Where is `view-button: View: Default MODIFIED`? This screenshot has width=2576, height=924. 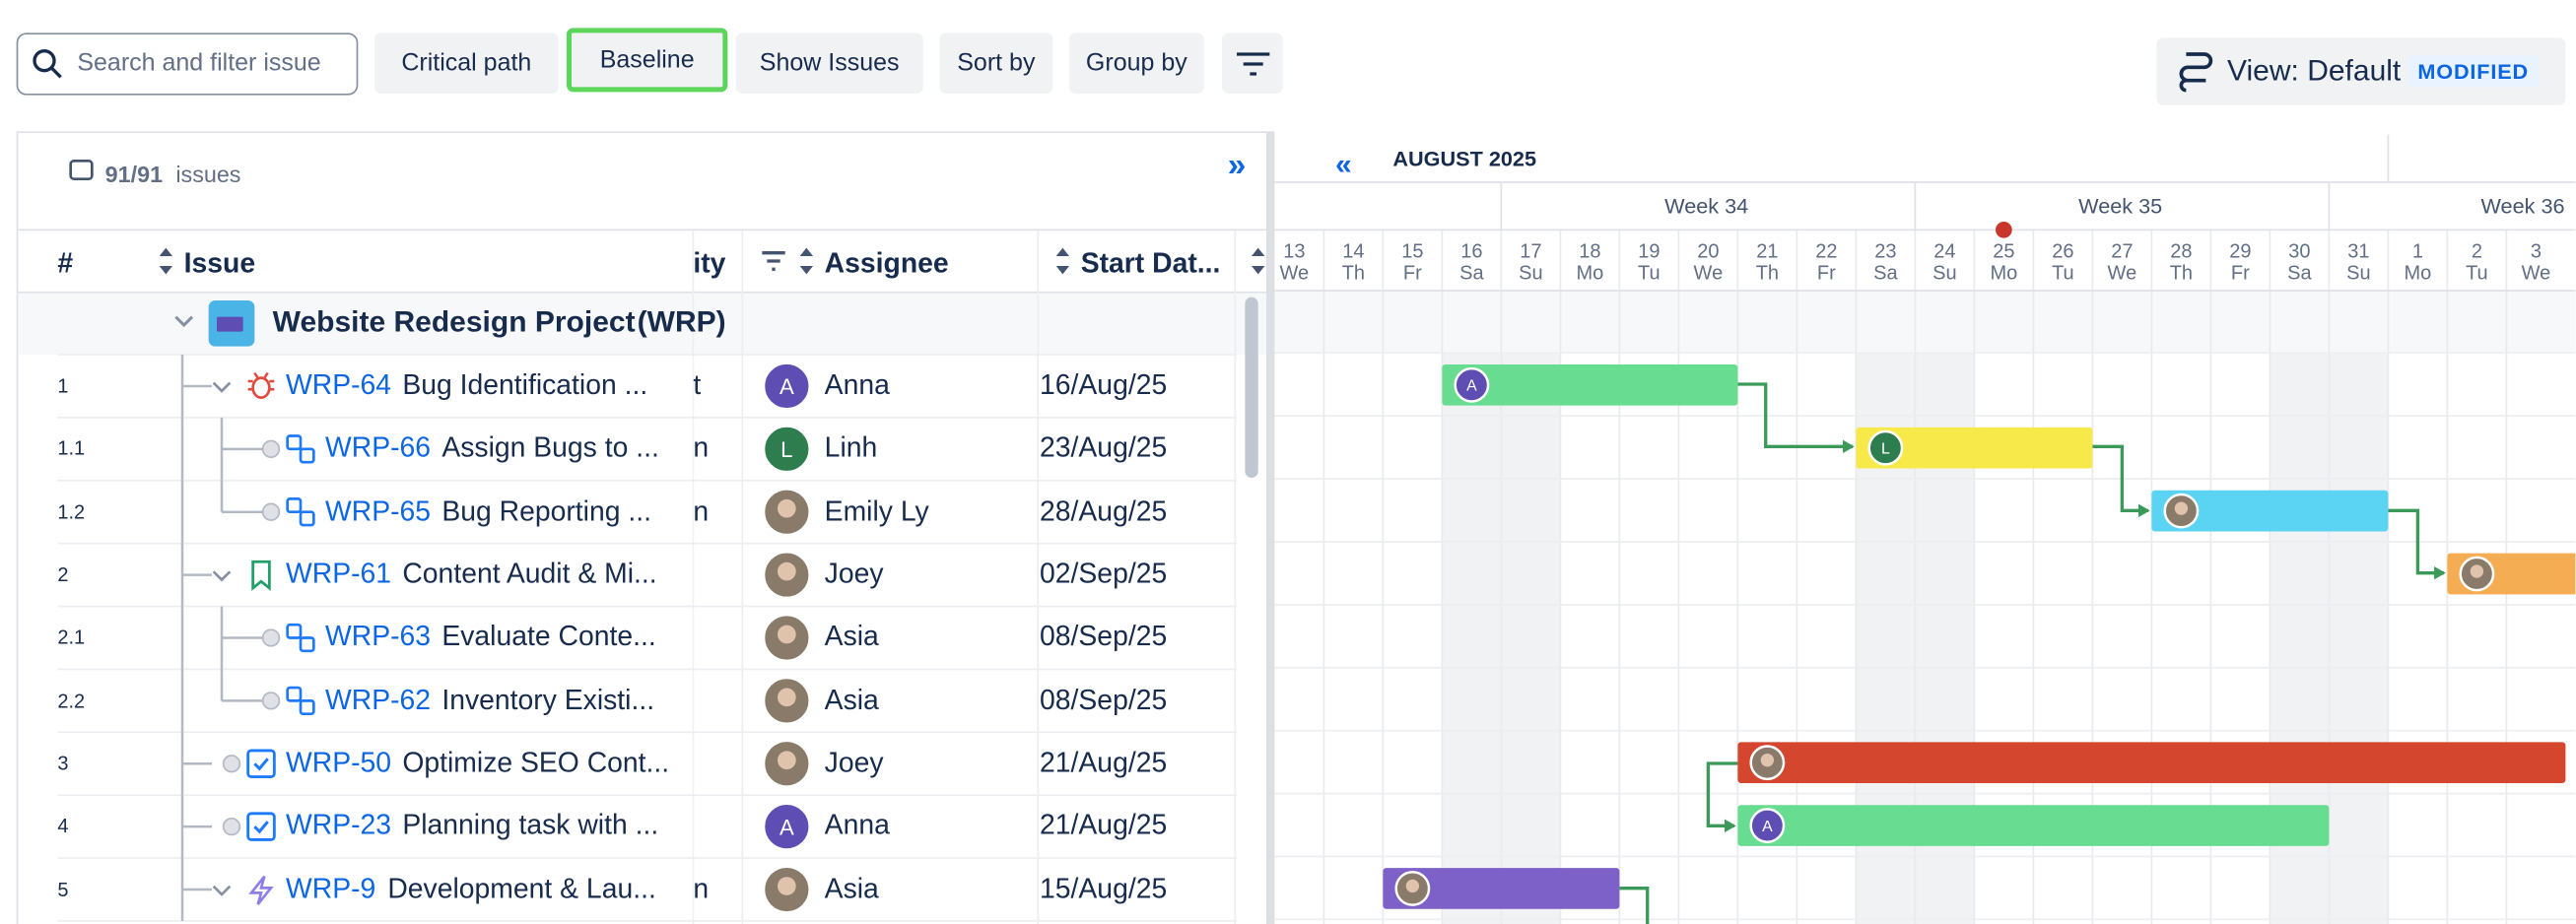
view-button: View: Default MODIFIED is located at coordinates (2361, 71).